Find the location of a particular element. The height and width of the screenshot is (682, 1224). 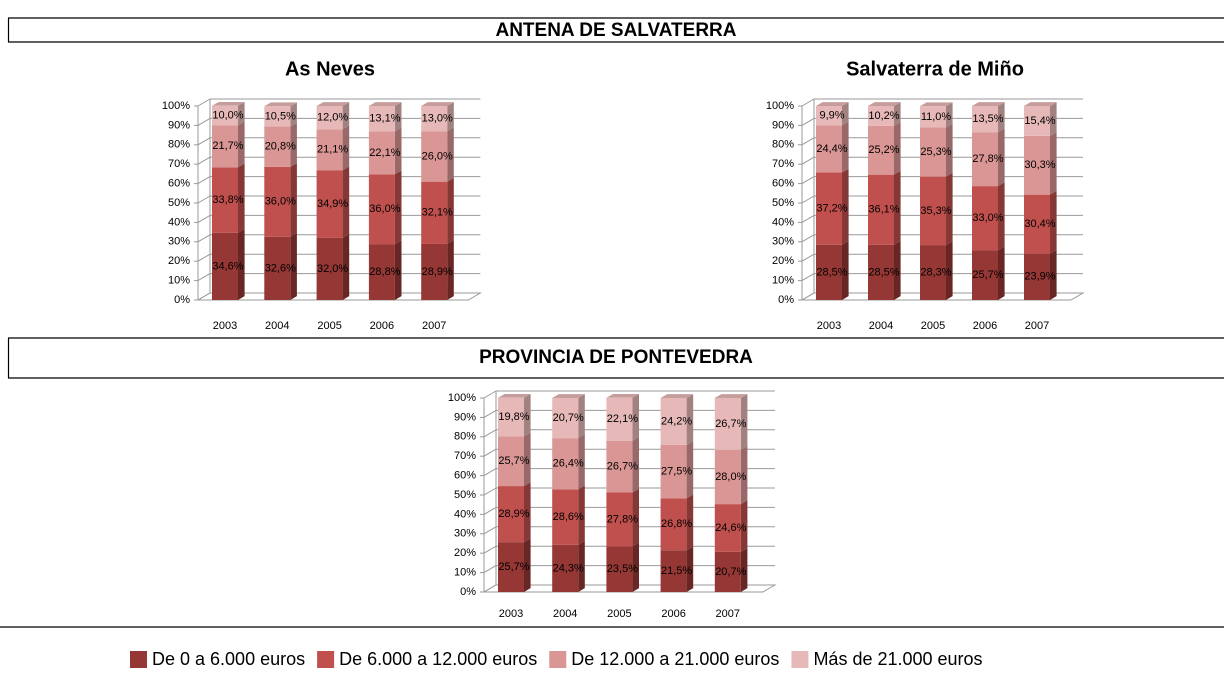

value-label: 30,4% is located at coordinates (1039, 224).